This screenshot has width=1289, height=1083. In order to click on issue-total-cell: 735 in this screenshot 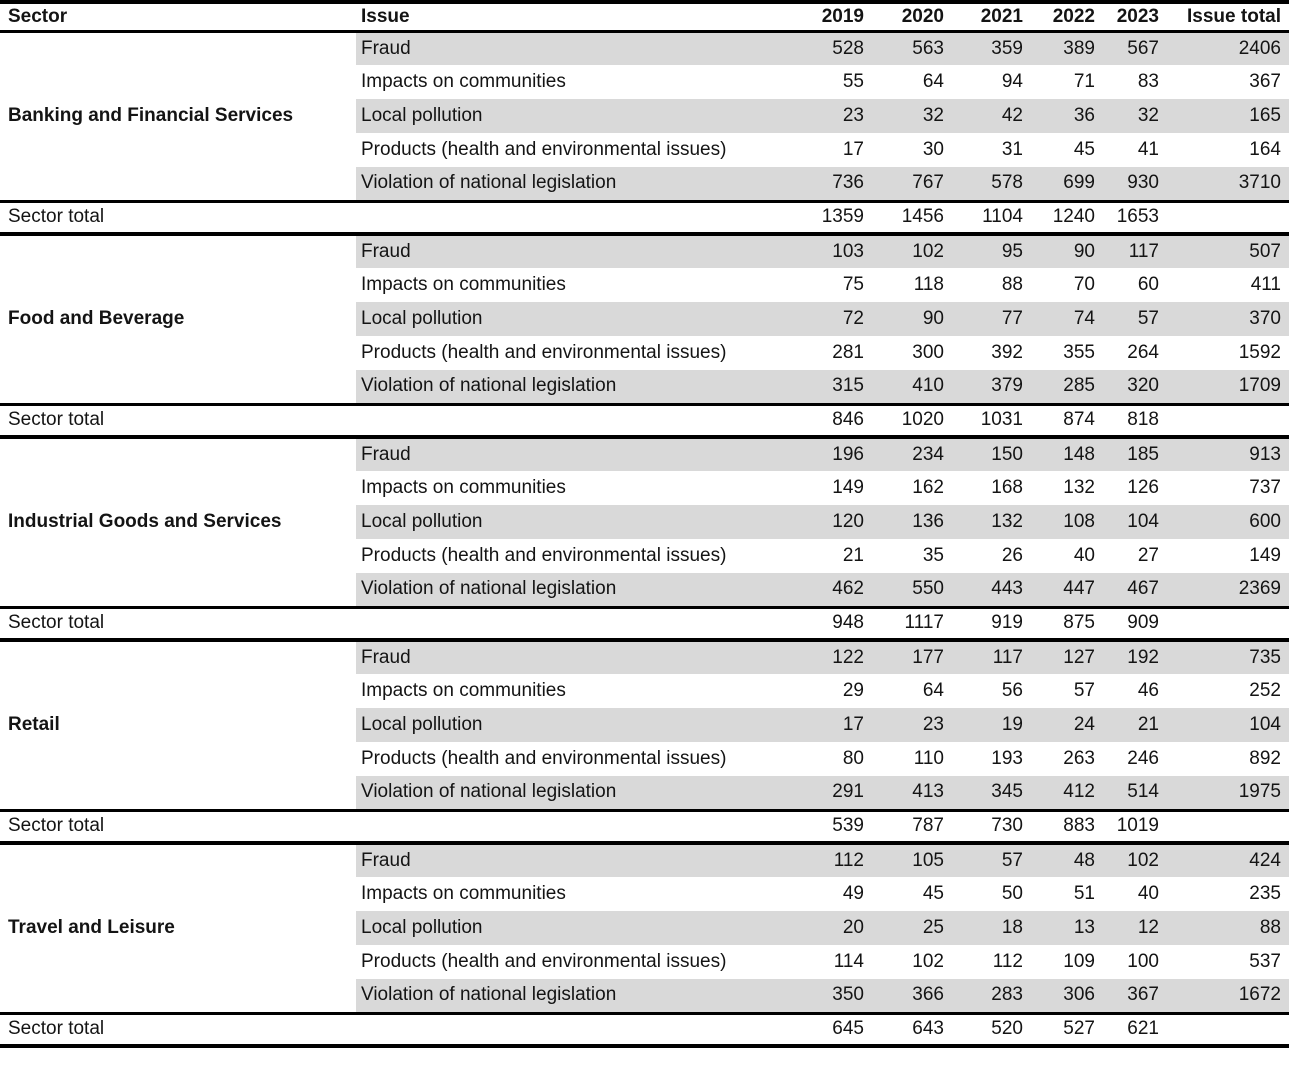, I will do `click(1225, 657)`.